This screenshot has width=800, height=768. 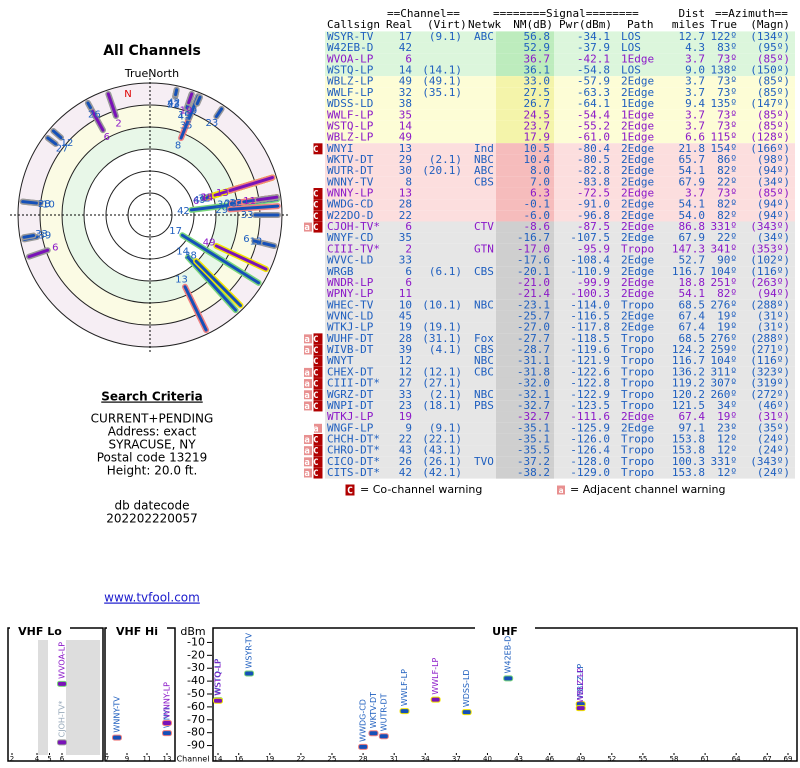 I want to click on cell-az-magn: (116º), so click(x=770, y=271).